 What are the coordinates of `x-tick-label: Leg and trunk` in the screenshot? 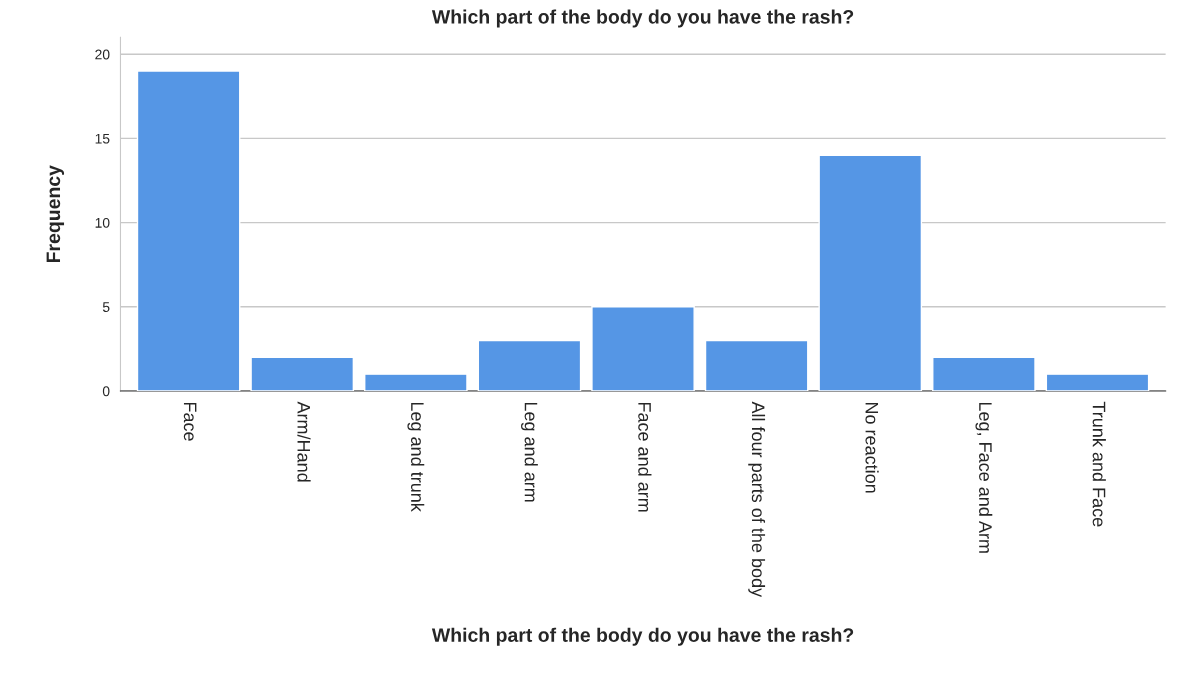 It's located at (416, 457).